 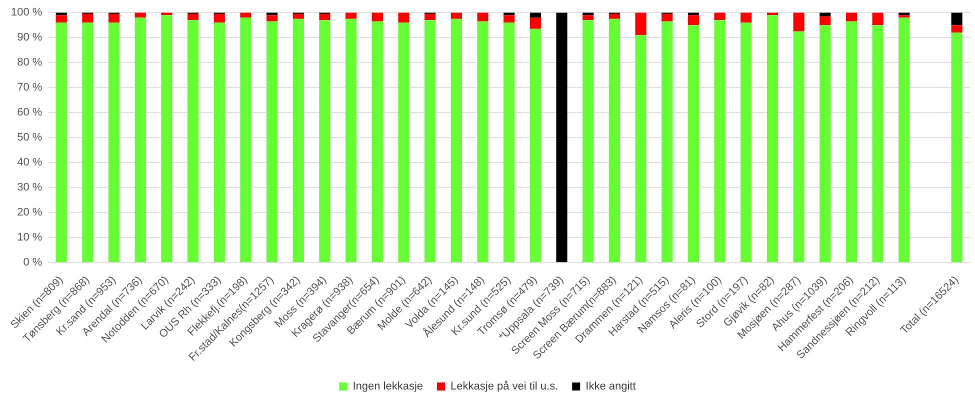 I want to click on y-tick-label: 90 %, so click(x=29, y=38).